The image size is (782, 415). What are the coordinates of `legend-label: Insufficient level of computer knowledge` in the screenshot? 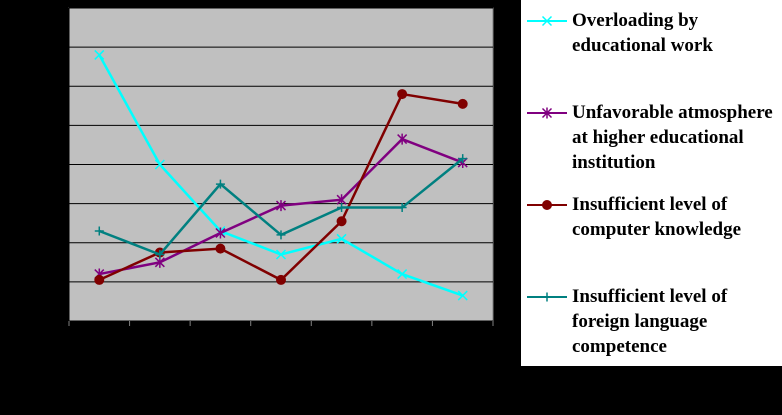 It's located at (657, 217).